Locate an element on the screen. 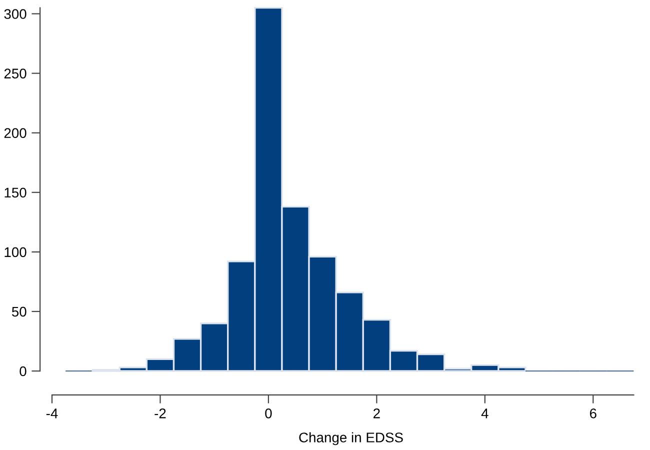 This screenshot has height=450, width=650. x-tick-label: 0 is located at coordinates (268, 413).